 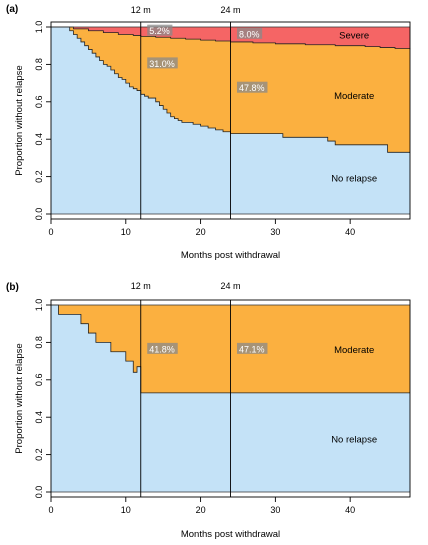 I want to click on pct-label: 8.0%, so click(x=249, y=34).